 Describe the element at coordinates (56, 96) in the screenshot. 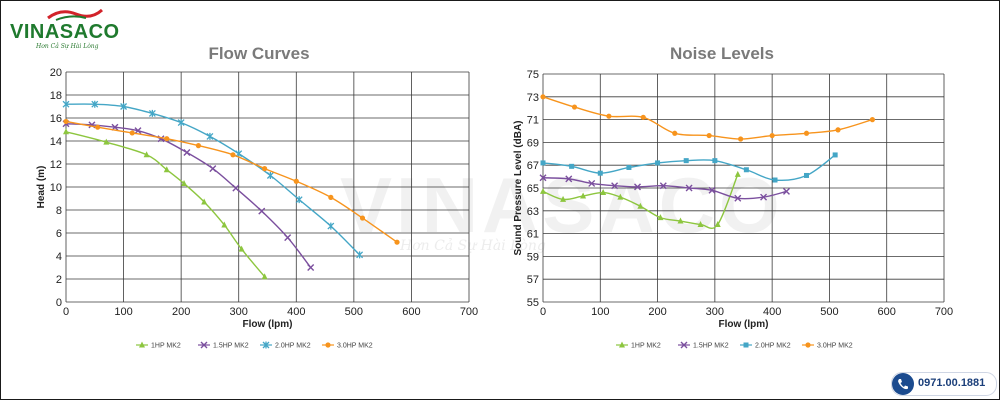

I see `flow-y-tick-label: 18` at that location.